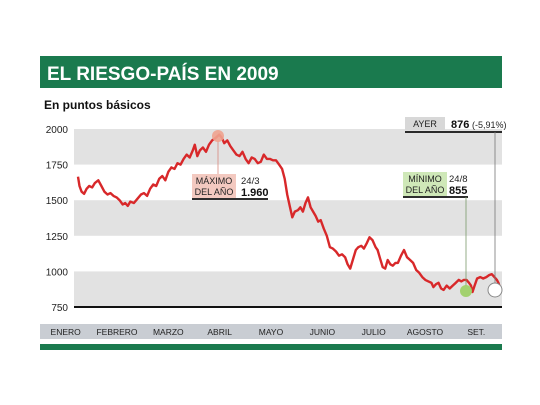 The height and width of the screenshot is (405, 540). I want to click on ayer-label-box, so click(425, 123).